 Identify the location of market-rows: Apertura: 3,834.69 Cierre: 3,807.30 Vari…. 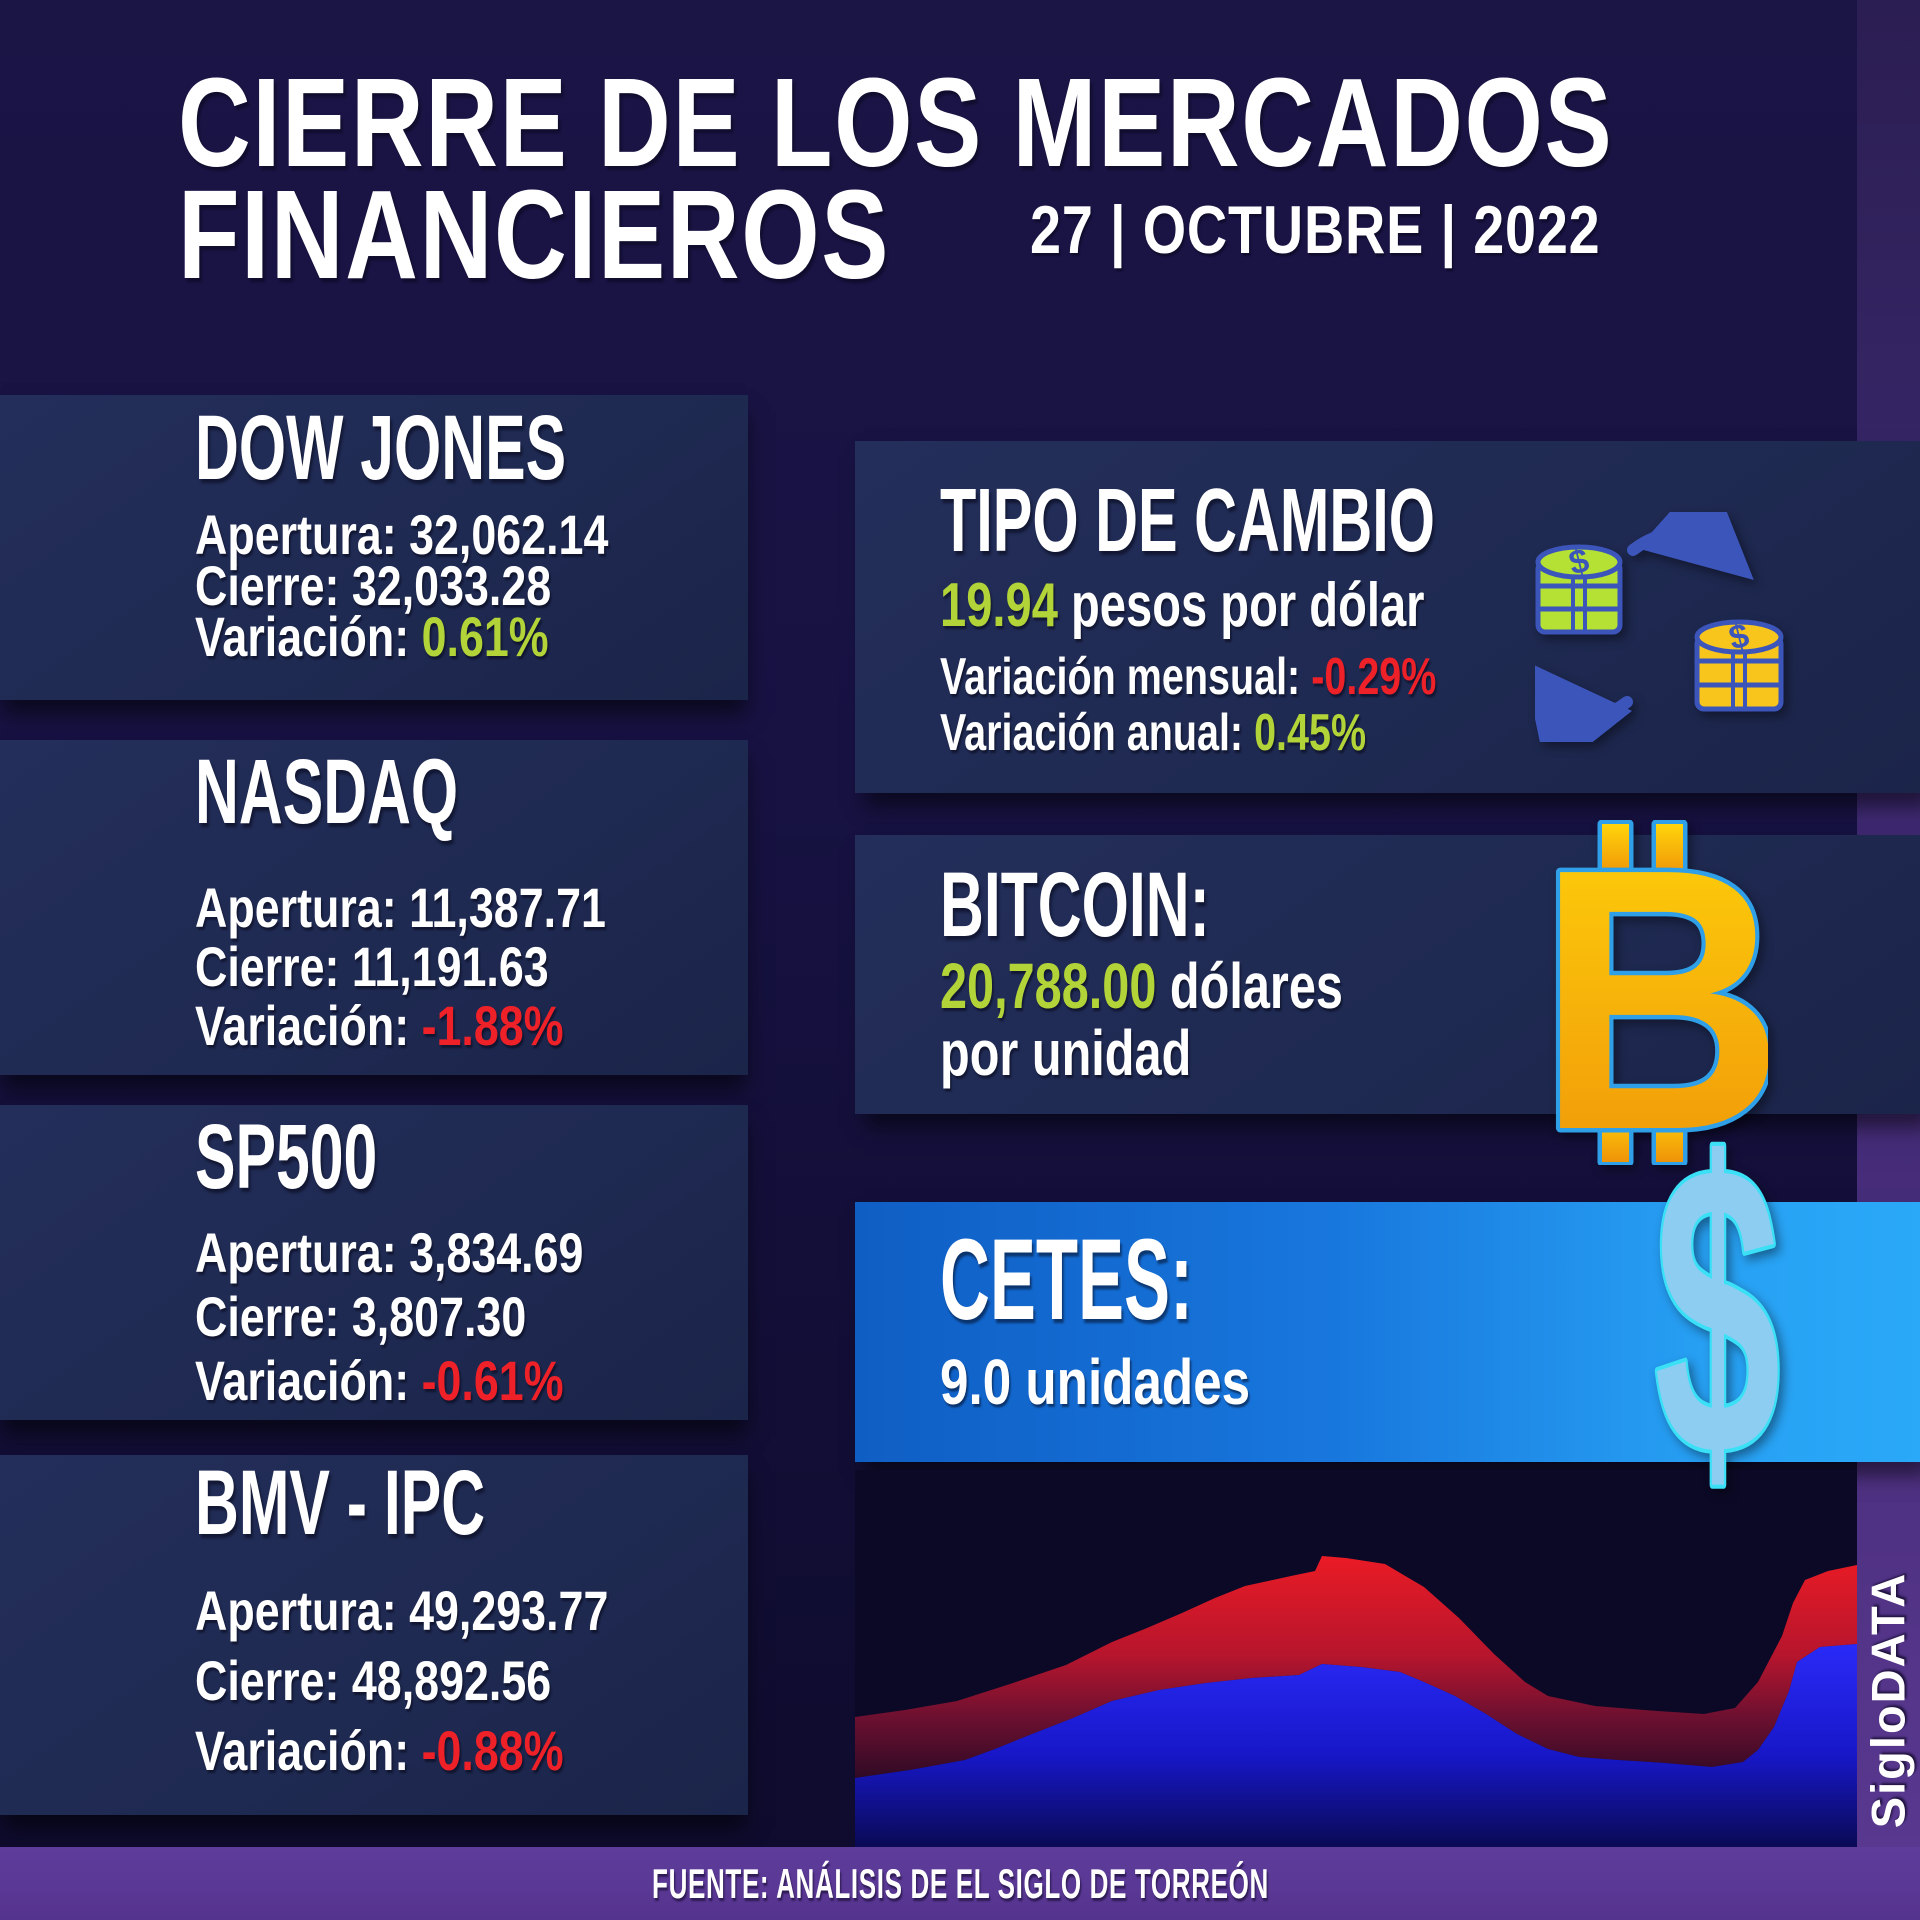
(461, 1320).